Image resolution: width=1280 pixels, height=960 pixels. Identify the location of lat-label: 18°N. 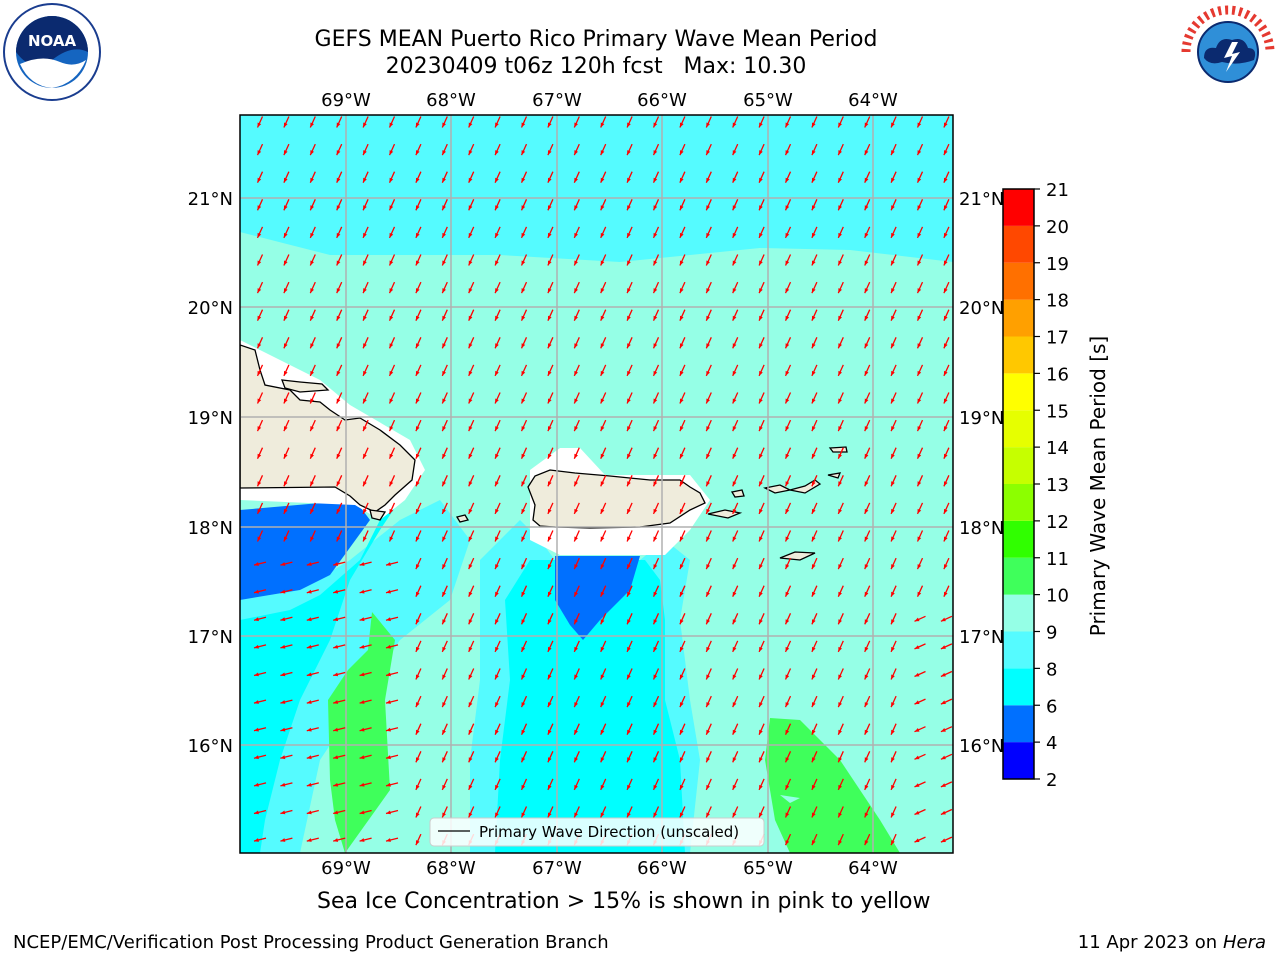
(210, 528).